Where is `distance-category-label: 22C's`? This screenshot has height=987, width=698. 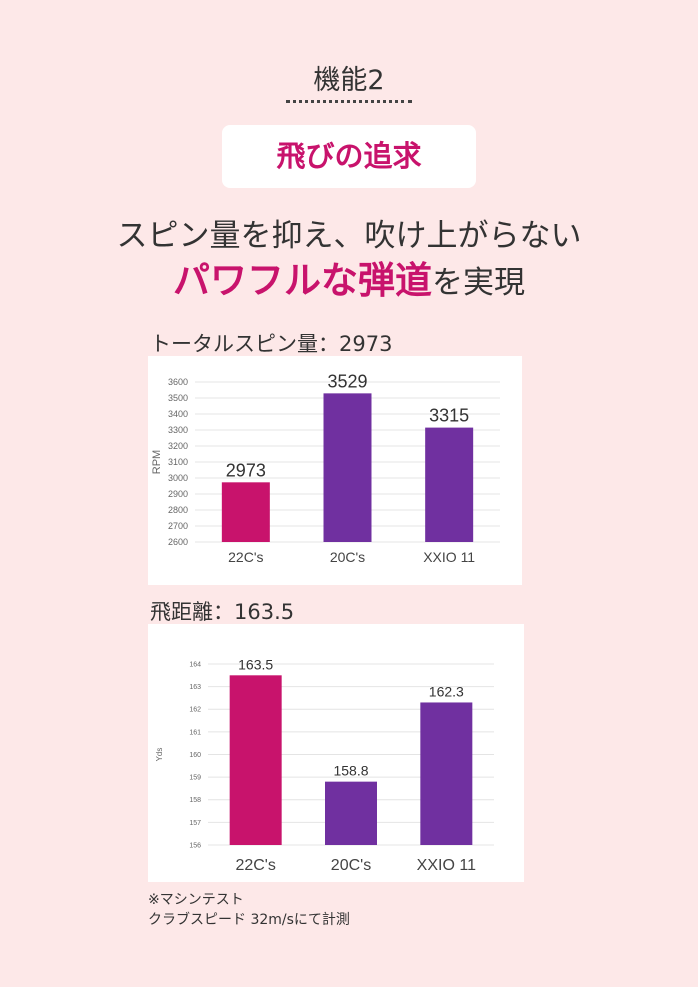
distance-category-label: 22C's is located at coordinates (255, 865).